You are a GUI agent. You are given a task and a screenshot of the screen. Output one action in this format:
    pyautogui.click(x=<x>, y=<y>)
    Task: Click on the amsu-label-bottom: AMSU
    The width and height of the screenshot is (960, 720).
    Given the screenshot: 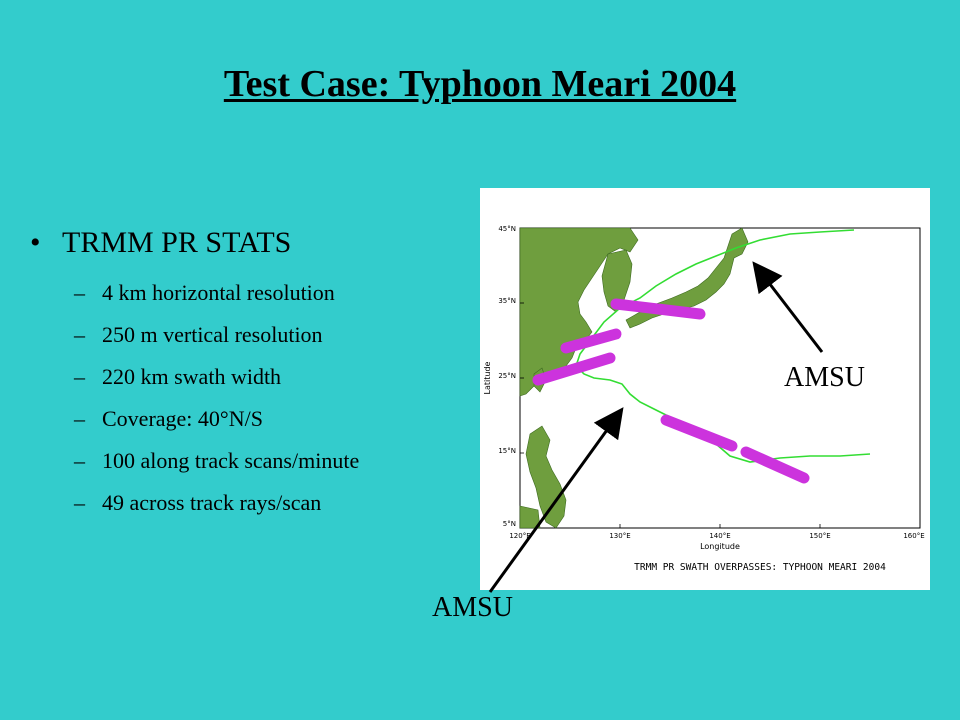 What is the action you would take?
    pyautogui.click(x=472, y=607)
    